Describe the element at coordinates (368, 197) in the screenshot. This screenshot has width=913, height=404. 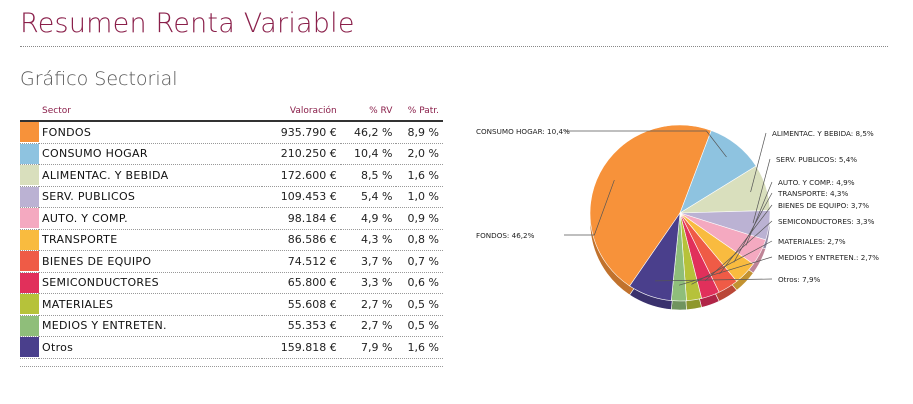
I see `rv-percent: 5,4 %` at that location.